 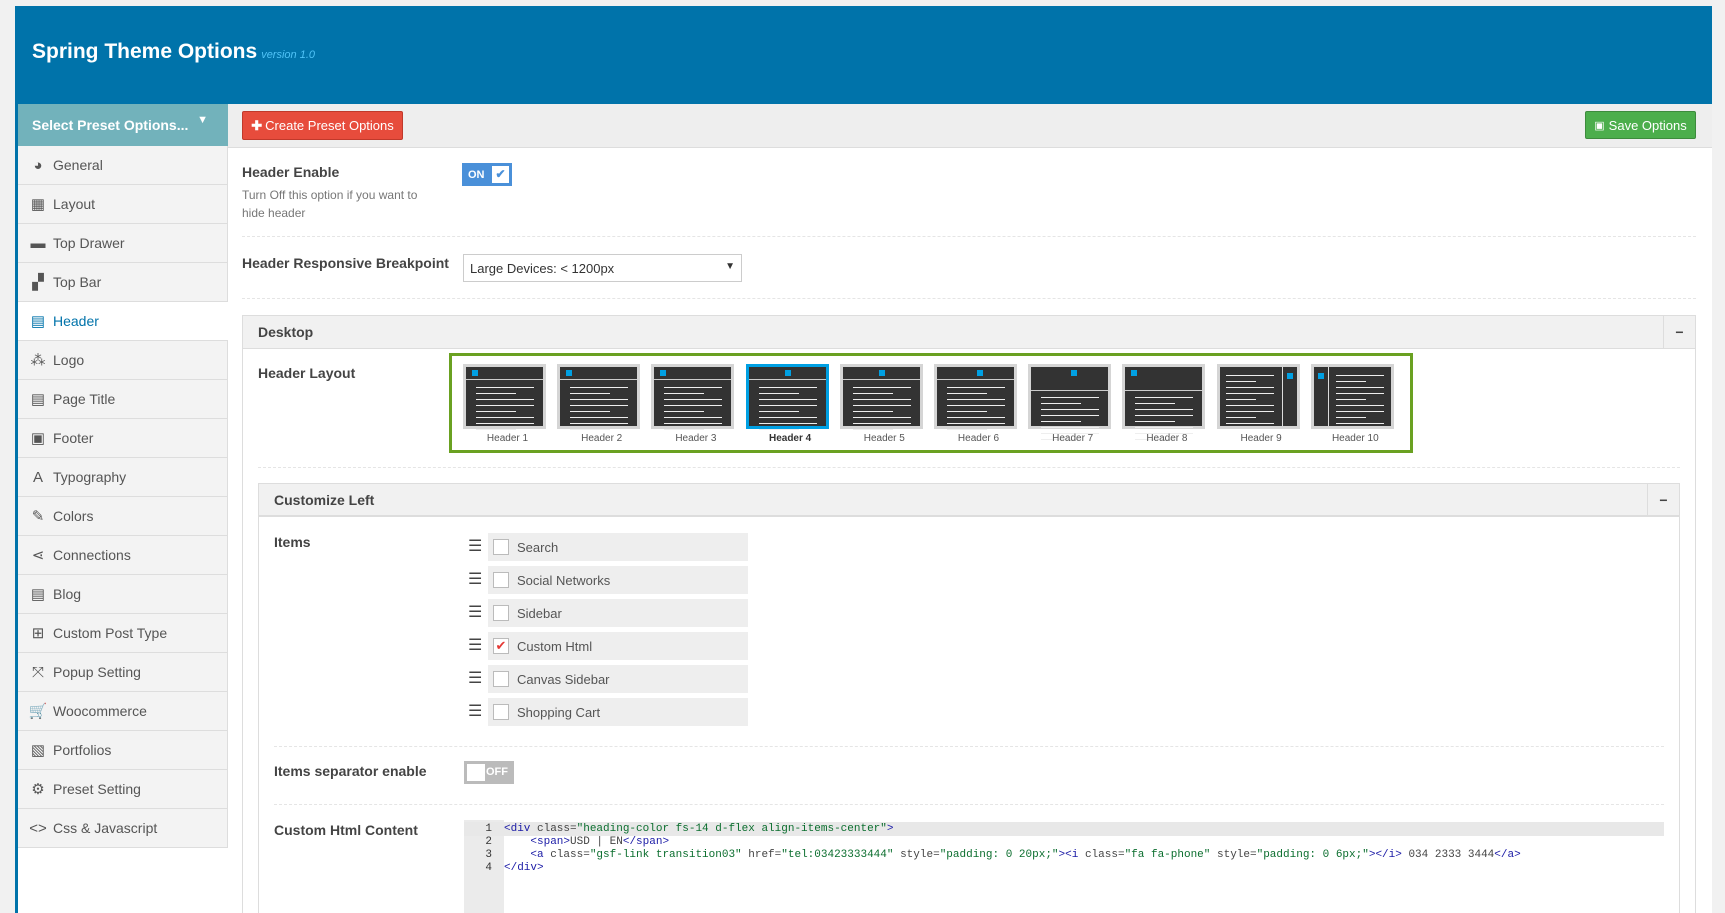 What do you see at coordinates (123, 711) in the screenshot?
I see `sidebar-item-woocommerce: 🛒 Woocommerce` at bounding box center [123, 711].